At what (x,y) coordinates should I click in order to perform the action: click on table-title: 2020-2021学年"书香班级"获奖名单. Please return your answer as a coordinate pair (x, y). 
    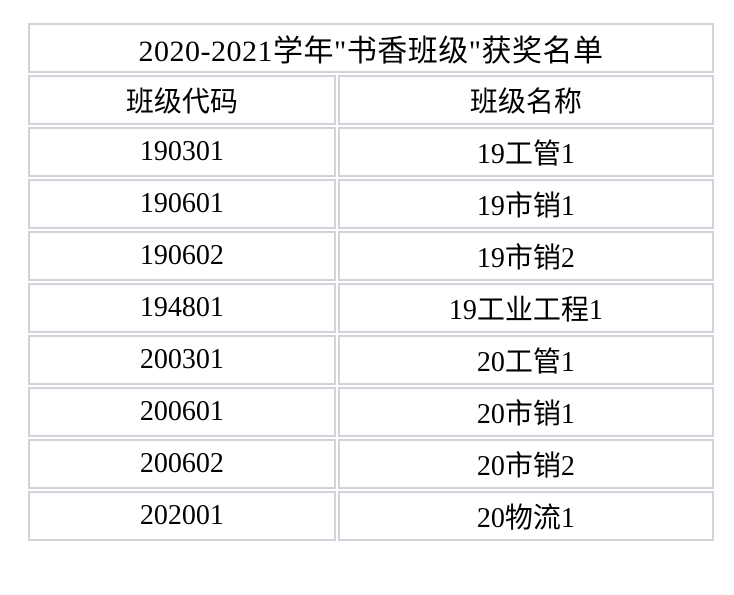
    Looking at the image, I should click on (371, 48).